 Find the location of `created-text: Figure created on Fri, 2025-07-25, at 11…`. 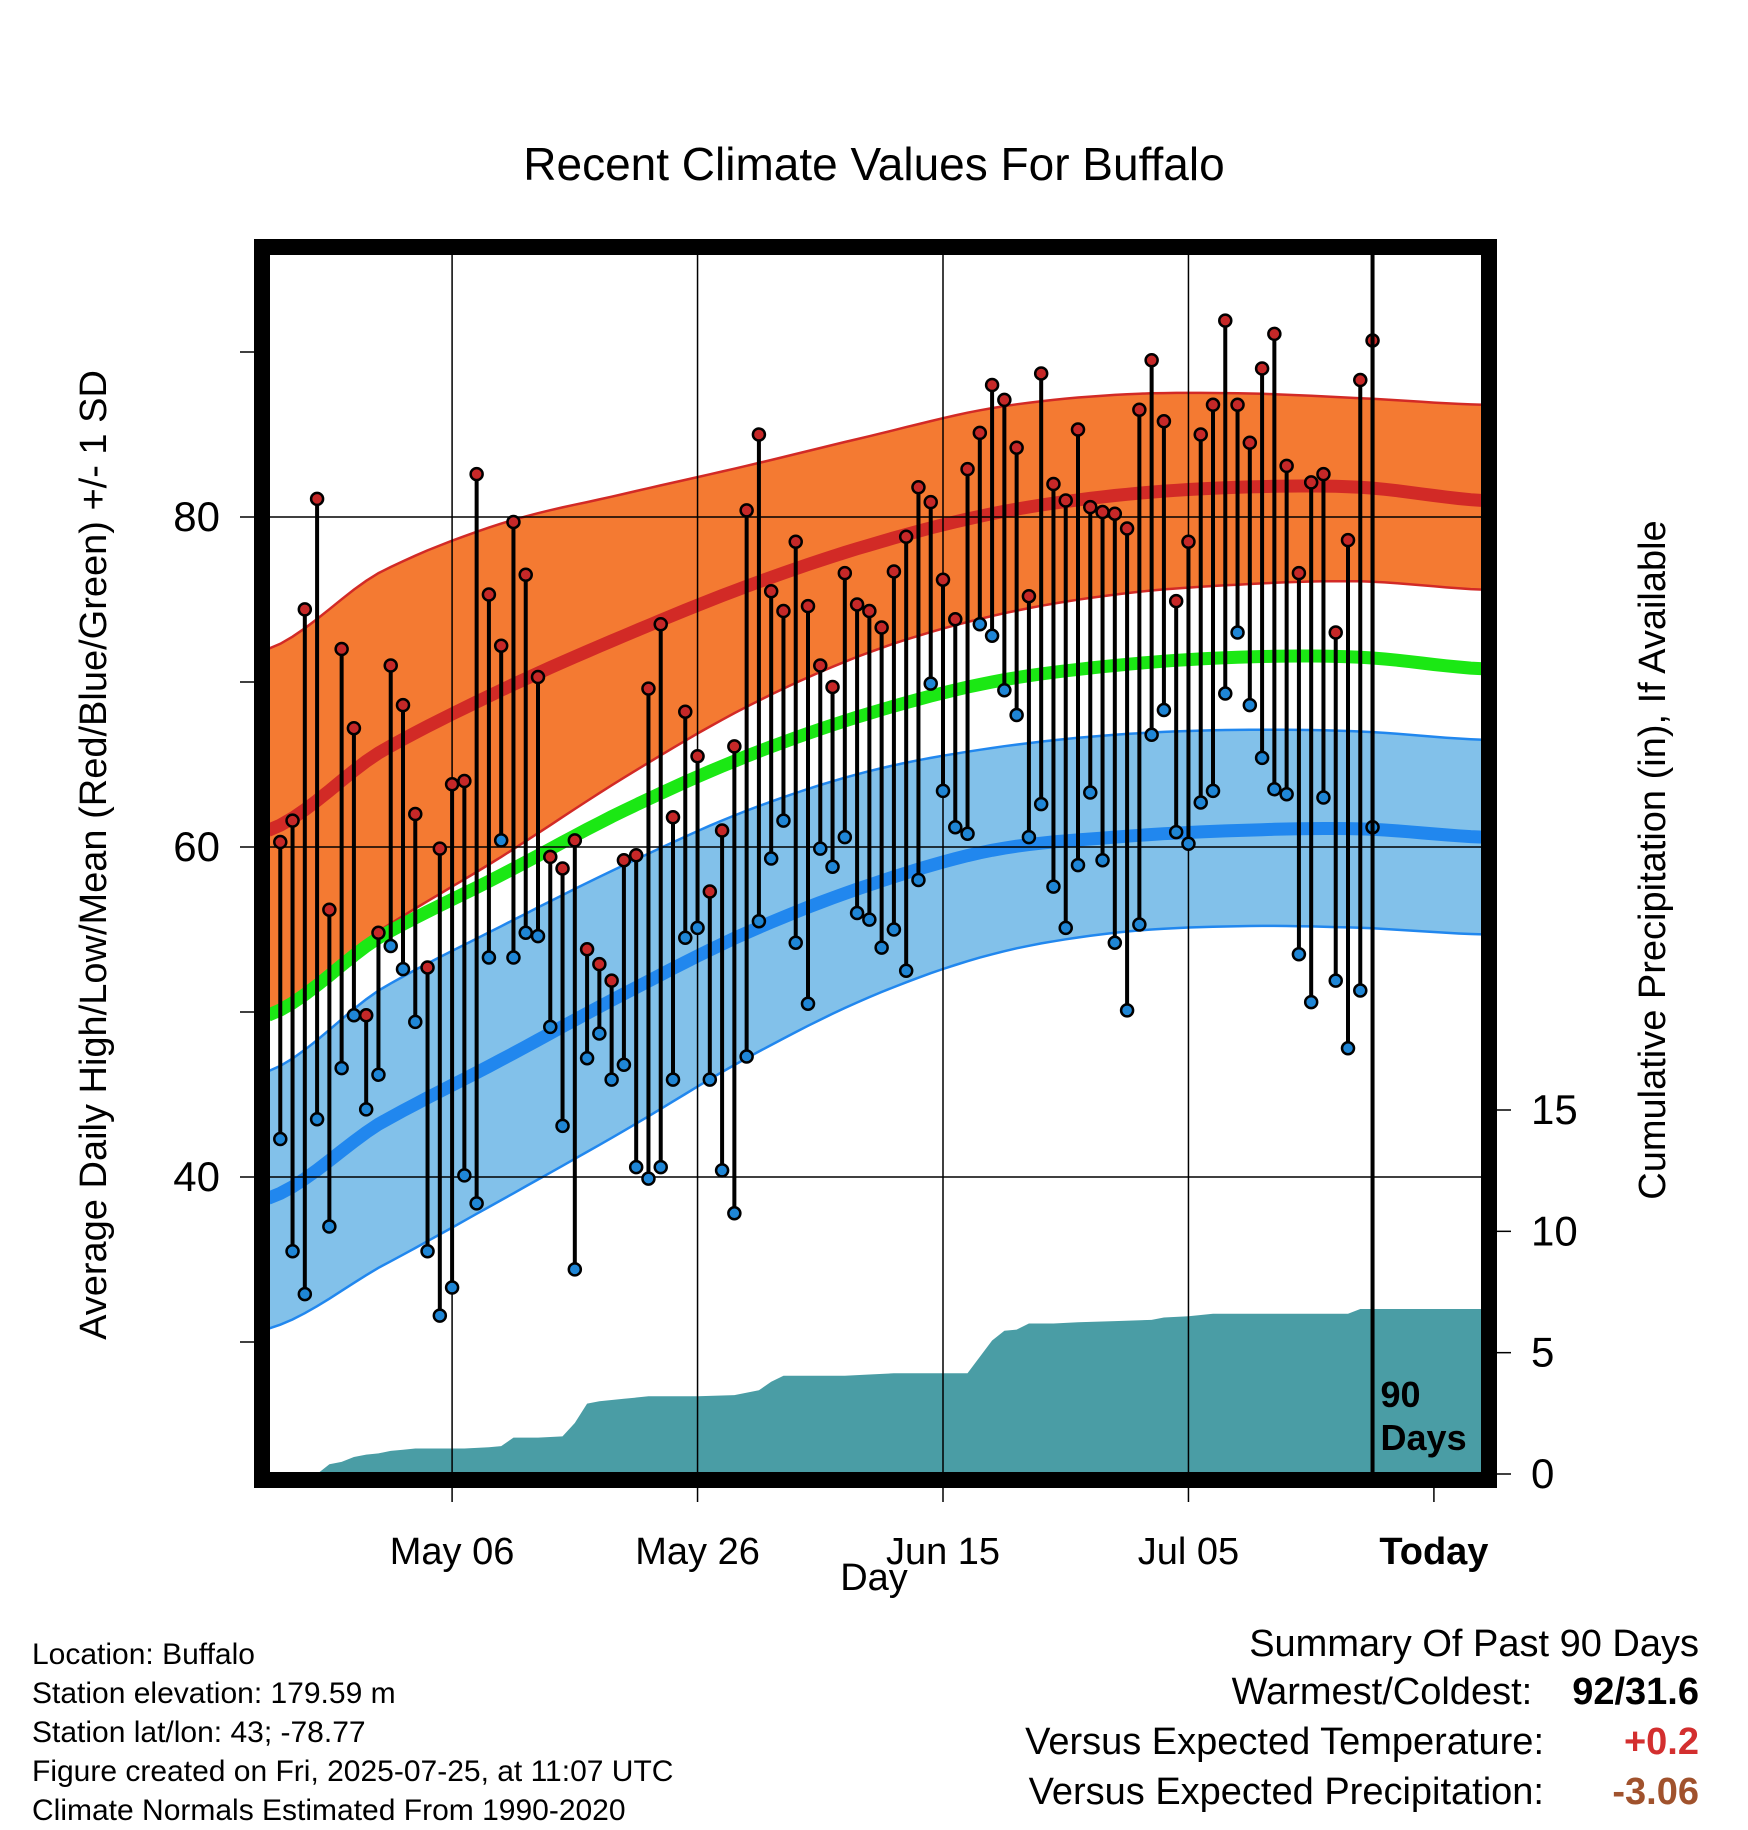

created-text: Figure created on Fri, 2025-07-25, at 11… is located at coordinates (353, 1771).